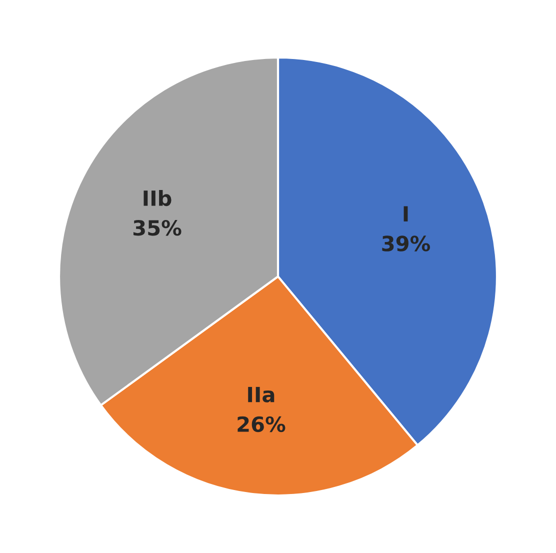  Describe the element at coordinates (406, 214) in the screenshot. I see `slice-label: I` at that location.